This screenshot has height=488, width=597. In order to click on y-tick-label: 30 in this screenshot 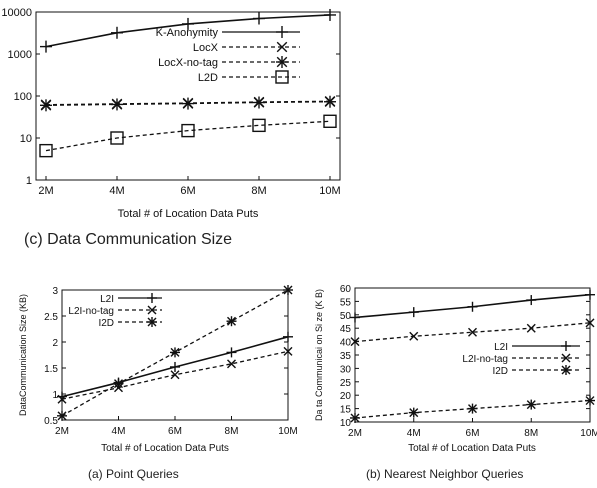, I will do `click(346, 369)`.